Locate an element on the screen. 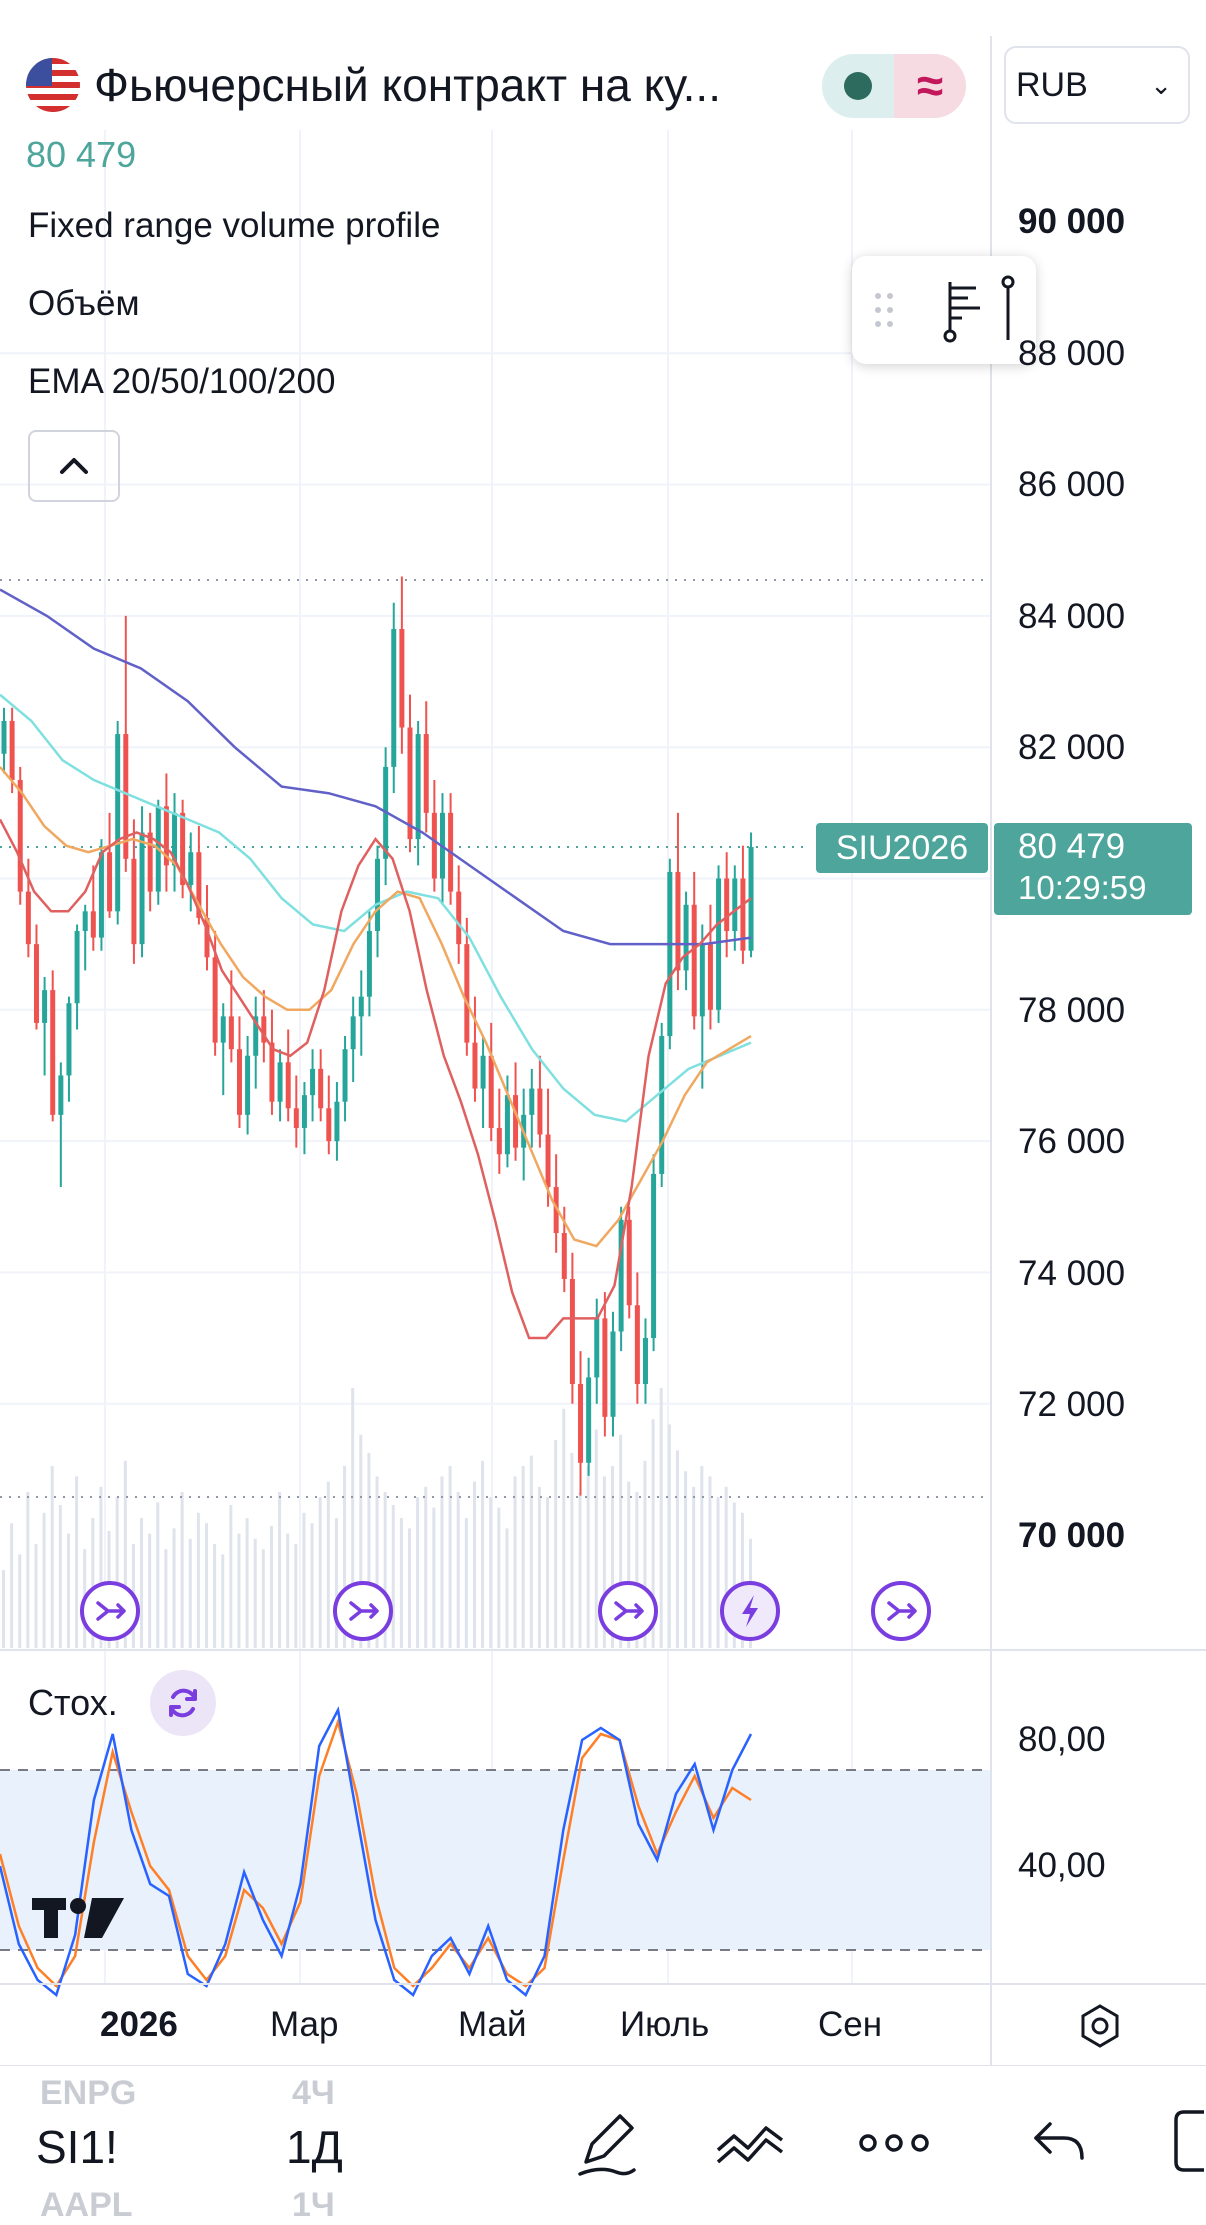  more-options-icon is located at coordinates (894, 2145).